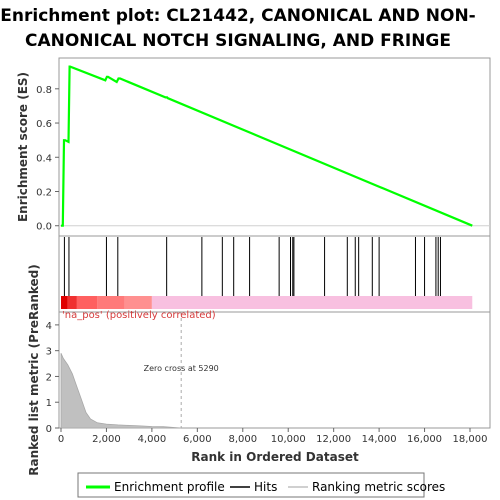 The width and height of the screenshot is (500, 500). Describe the element at coordinates (44, 90) in the screenshot. I see `es-tick-label: 0.8` at that location.